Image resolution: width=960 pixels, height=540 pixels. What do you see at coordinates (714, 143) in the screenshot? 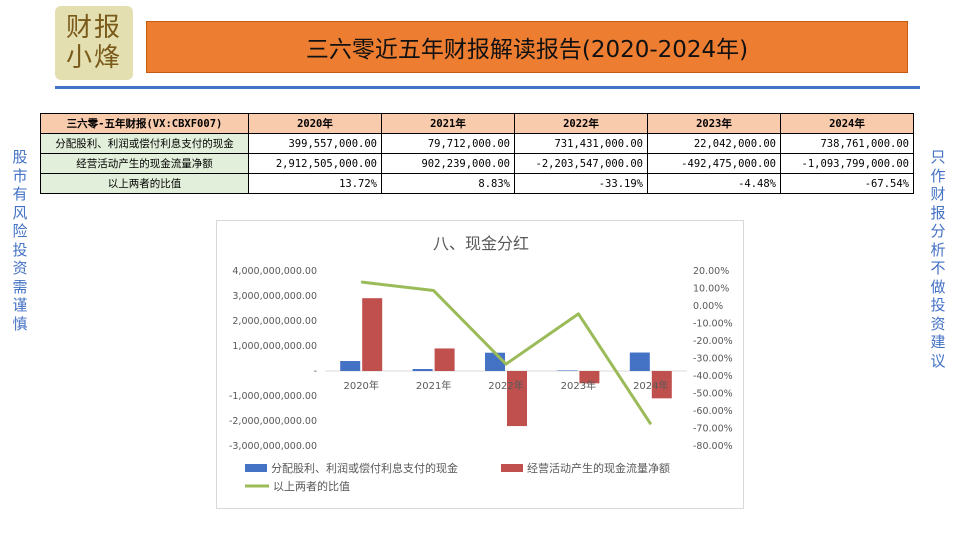
I see `table-cell: 22,042,000.00` at bounding box center [714, 143].